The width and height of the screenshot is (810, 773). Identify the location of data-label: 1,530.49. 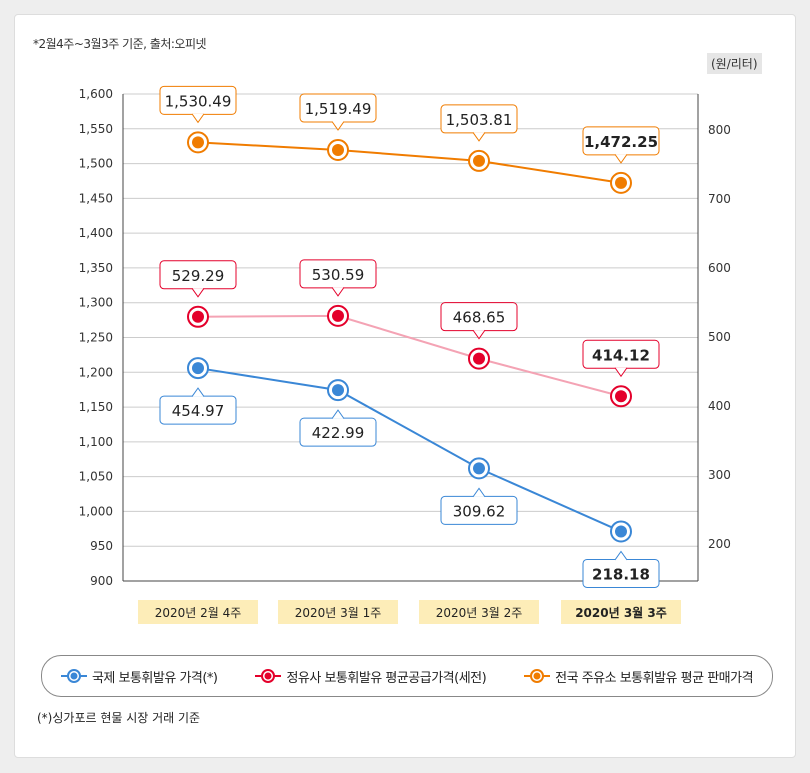
(198, 101).